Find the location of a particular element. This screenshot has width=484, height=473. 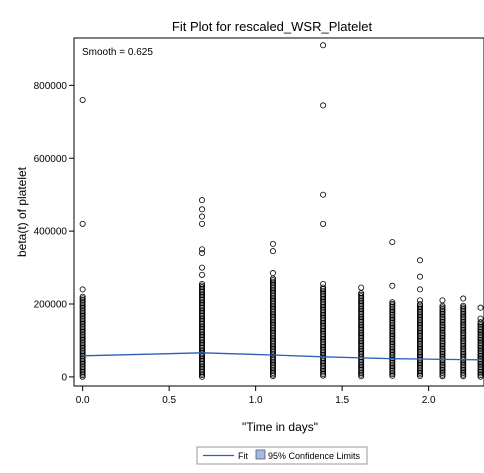

x-tick-label: 2.0 is located at coordinates (429, 400).